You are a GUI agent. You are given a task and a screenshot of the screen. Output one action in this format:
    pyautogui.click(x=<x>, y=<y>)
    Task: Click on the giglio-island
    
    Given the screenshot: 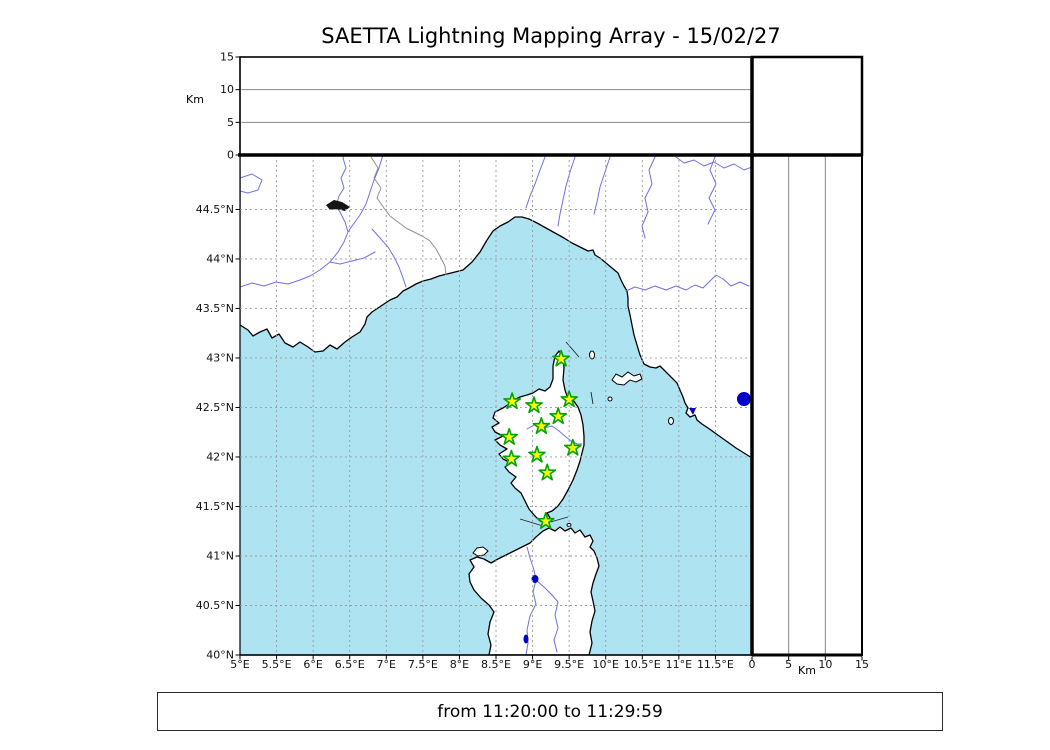 What is the action you would take?
    pyautogui.click(x=671, y=421)
    